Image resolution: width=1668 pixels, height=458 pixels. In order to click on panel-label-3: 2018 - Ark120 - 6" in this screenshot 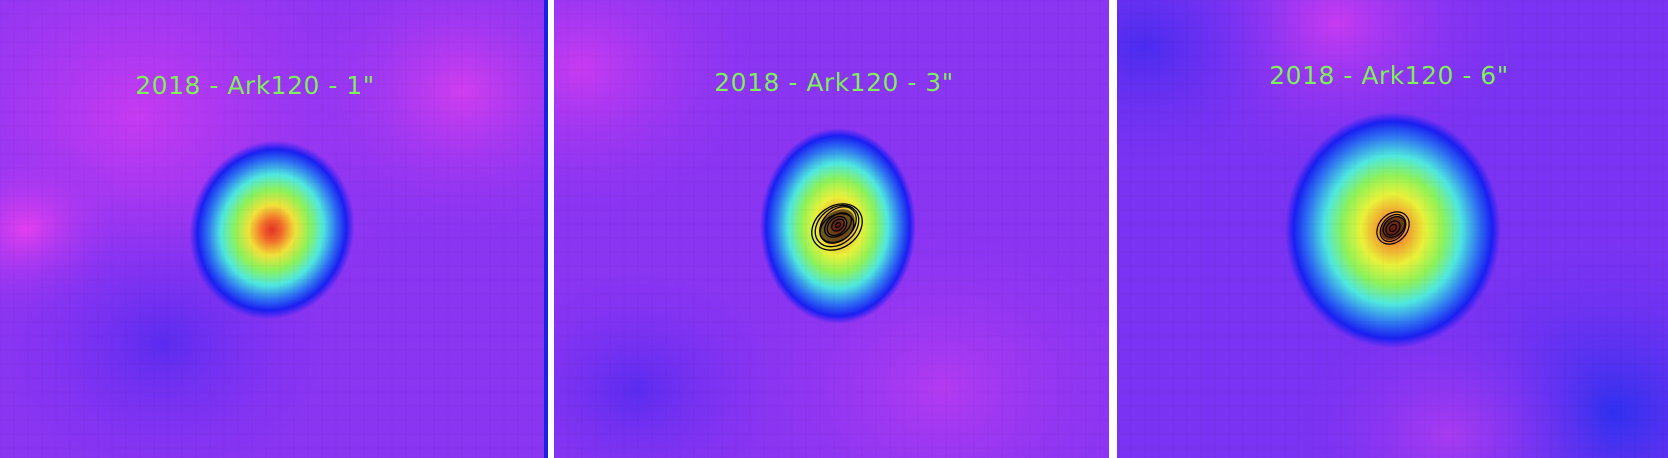, I will do `click(1388, 75)`.